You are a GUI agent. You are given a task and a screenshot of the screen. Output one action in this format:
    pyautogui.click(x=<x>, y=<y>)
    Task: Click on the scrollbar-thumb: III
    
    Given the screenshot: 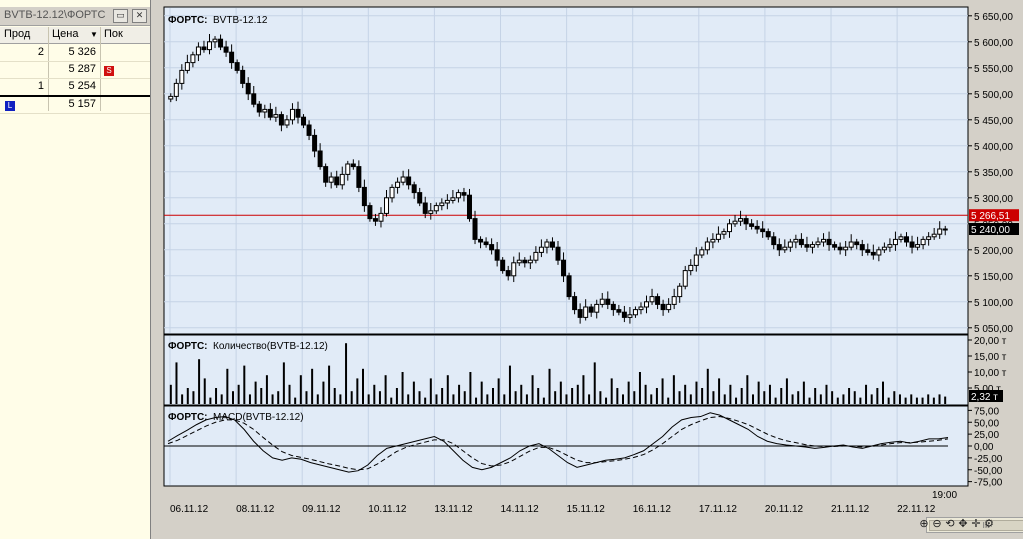 What is the action you would take?
    pyautogui.click(x=976, y=525)
    